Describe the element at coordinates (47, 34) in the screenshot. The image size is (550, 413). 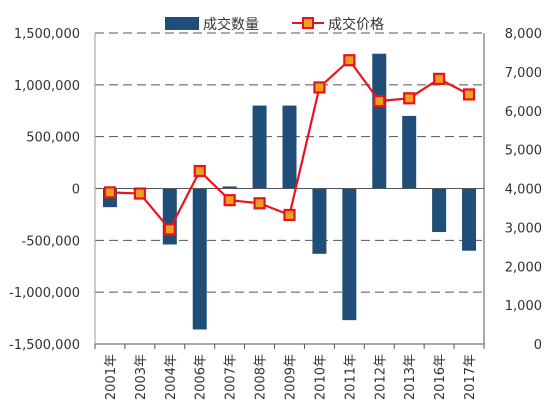
I see `left-tick-label: 1,500,000` at that location.